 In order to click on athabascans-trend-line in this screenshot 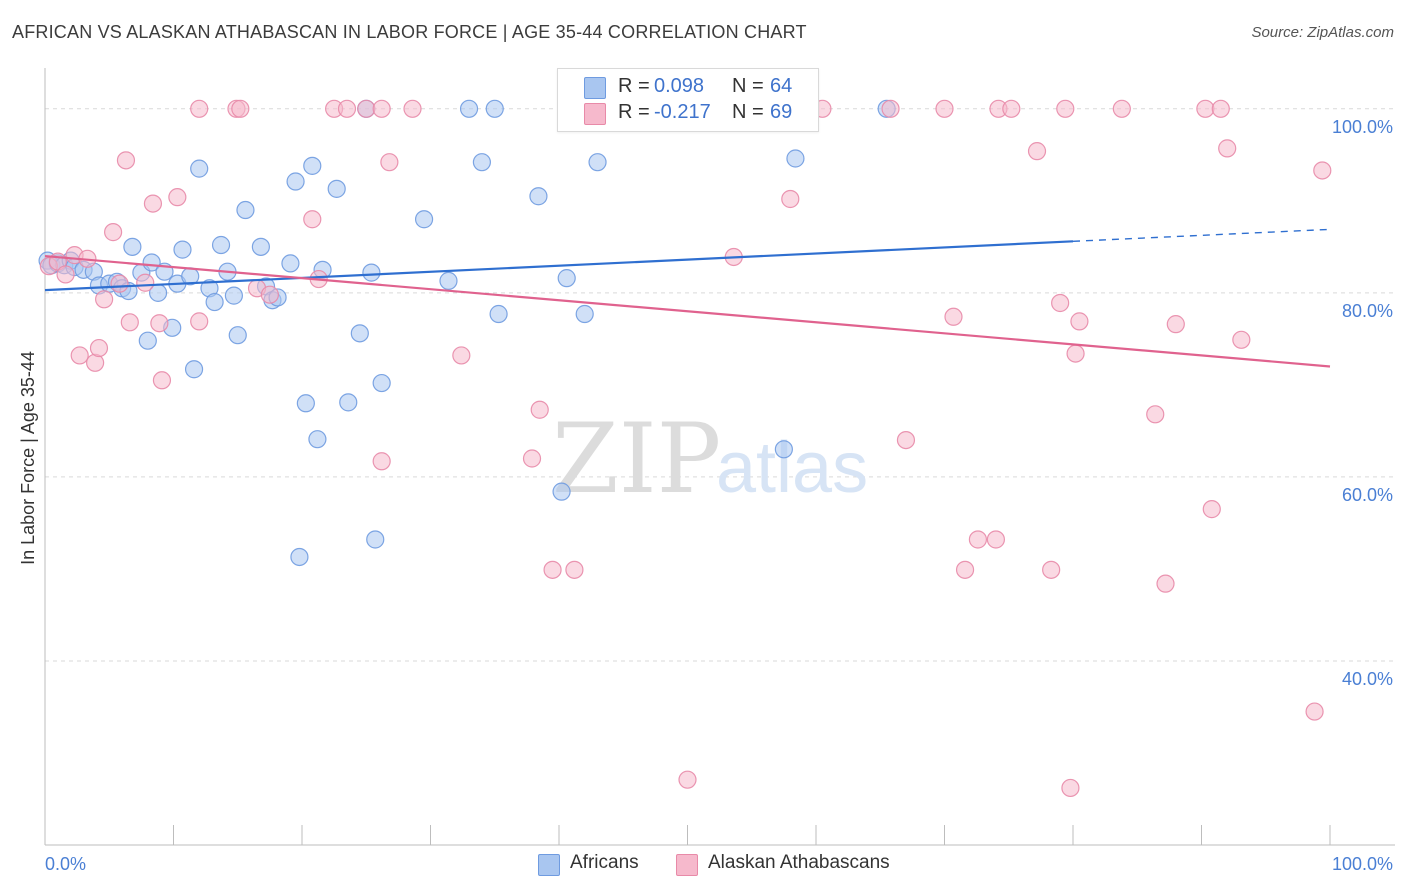, I will do `click(687, 311)`.